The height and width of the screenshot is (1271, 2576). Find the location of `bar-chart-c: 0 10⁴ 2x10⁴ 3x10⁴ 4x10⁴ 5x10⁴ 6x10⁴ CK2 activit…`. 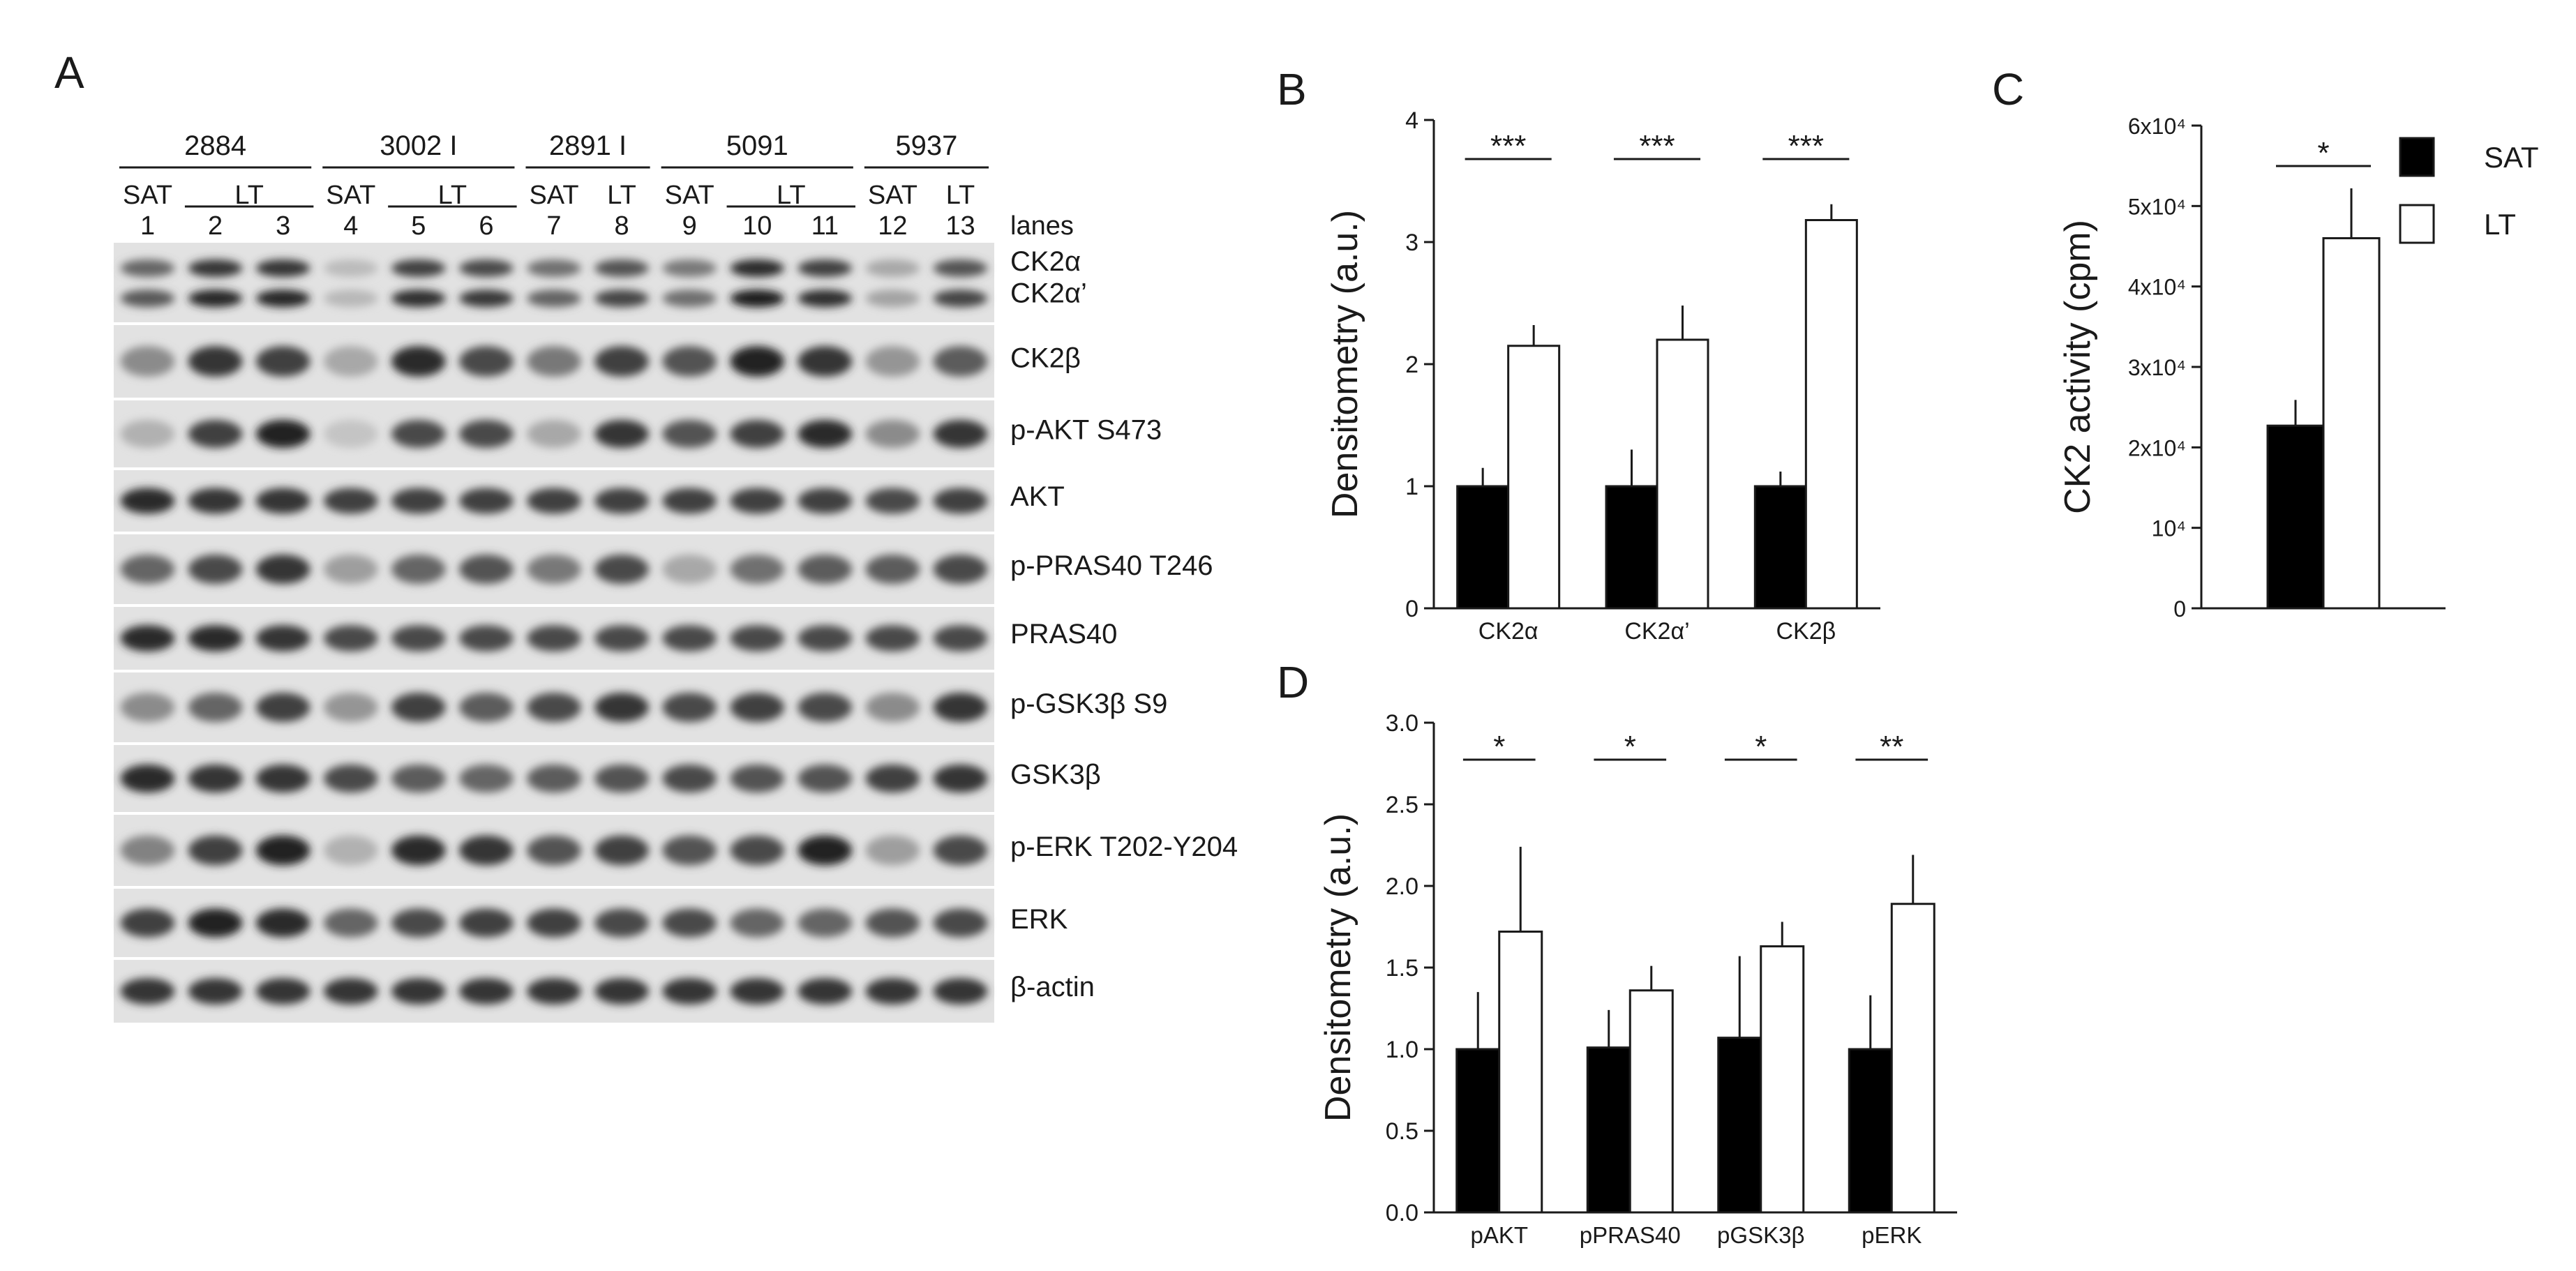

bar-chart-c: 0 10⁴ 2x10⁴ 3x10⁴ 4x10⁴ 5x10⁴ 6x10⁴ CK2 activit… is located at coordinates (2252, 368).